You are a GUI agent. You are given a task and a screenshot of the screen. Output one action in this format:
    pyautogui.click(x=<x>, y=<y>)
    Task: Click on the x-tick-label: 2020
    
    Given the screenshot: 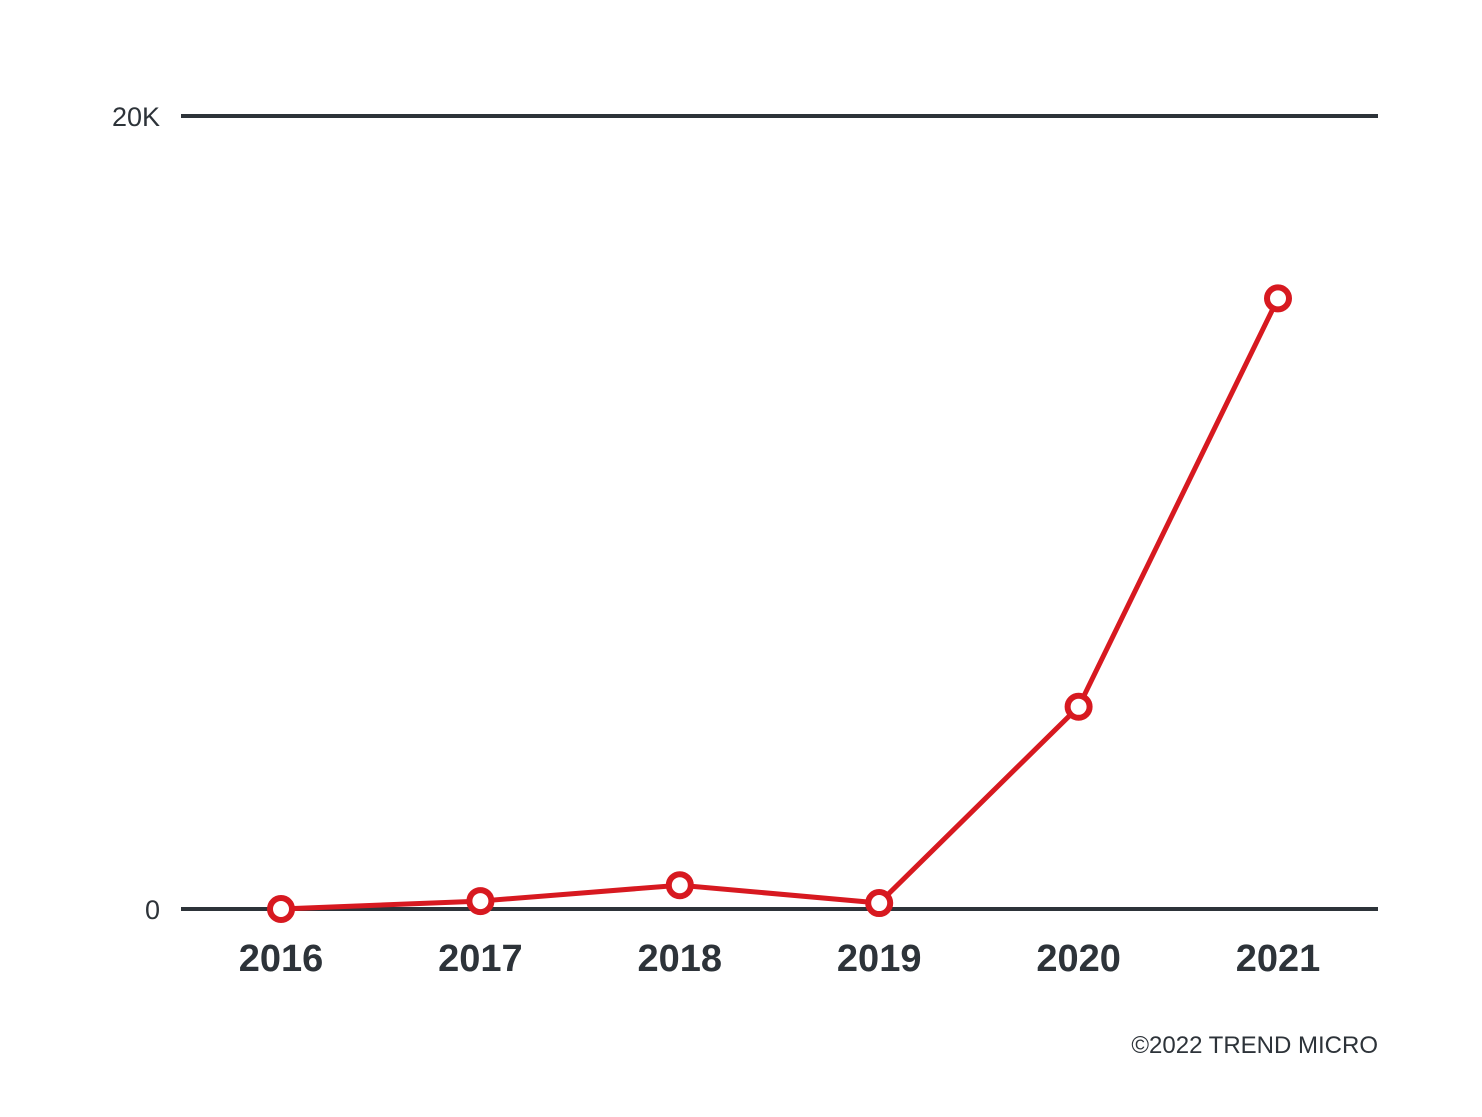 What is the action you would take?
    pyautogui.click(x=1078, y=959)
    